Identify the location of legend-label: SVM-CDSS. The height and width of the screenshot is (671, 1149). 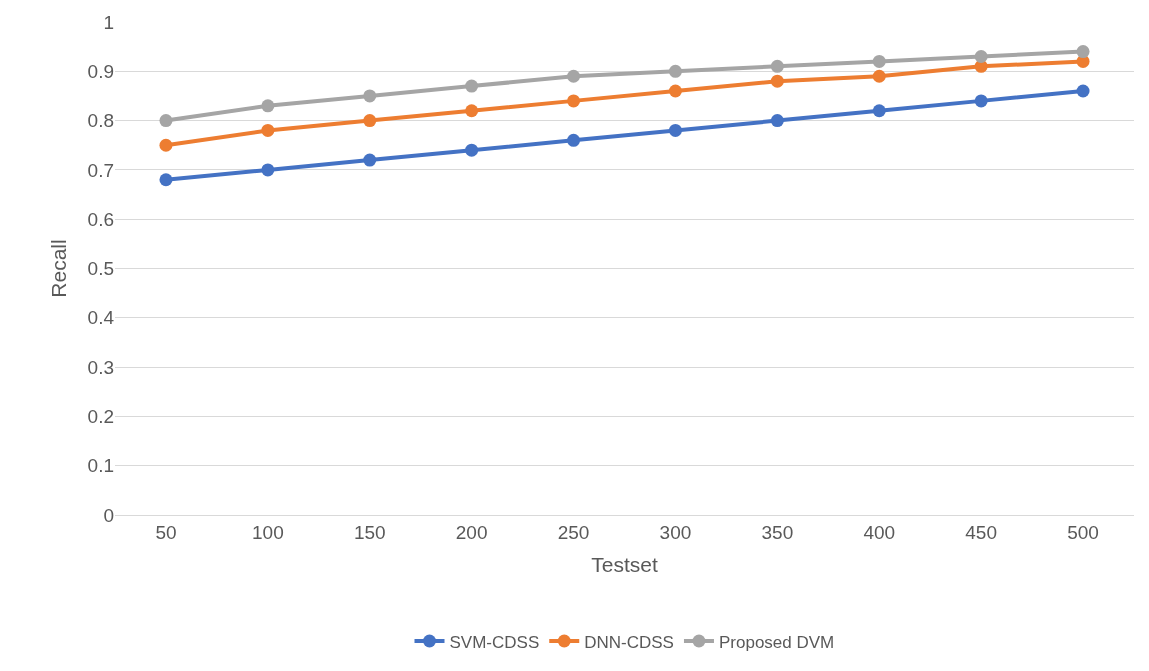
(494, 642).